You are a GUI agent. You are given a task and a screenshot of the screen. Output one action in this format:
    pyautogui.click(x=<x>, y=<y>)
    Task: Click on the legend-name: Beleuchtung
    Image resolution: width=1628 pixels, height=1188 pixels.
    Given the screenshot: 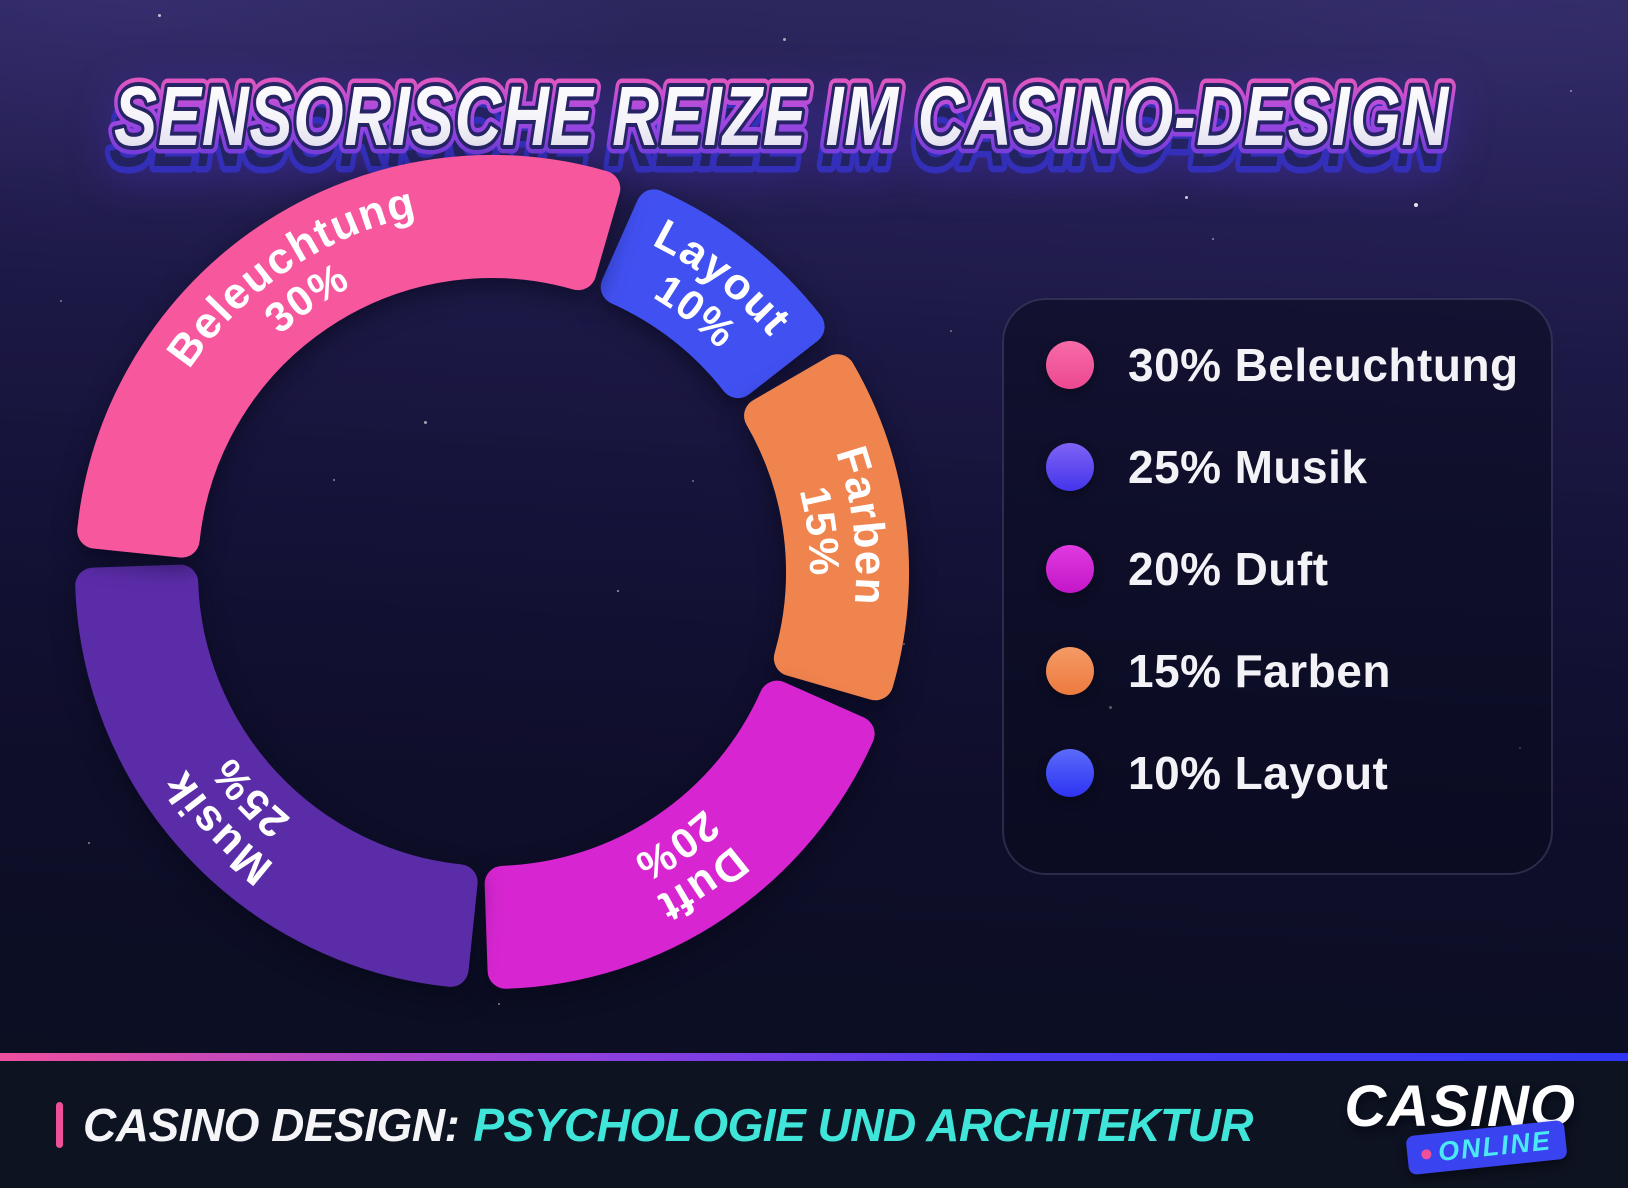 What is the action you would take?
    pyautogui.click(x=1376, y=365)
    